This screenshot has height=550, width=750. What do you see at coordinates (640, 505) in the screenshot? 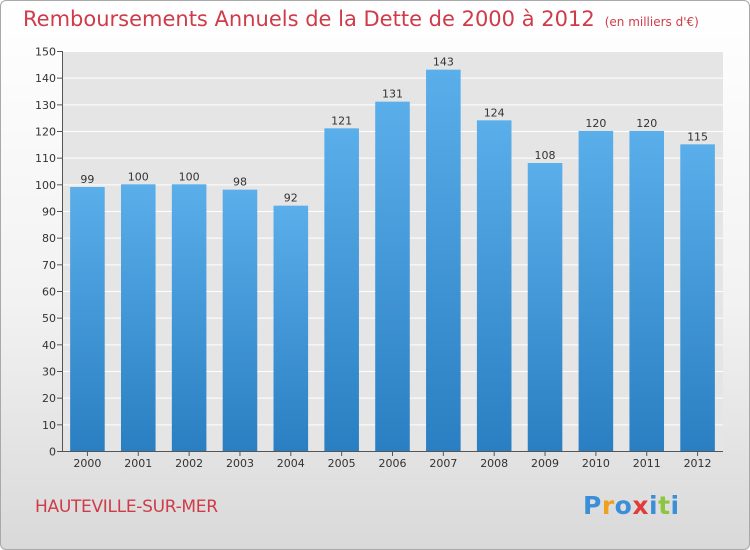
I see `logo-letter: x` at bounding box center [640, 505].